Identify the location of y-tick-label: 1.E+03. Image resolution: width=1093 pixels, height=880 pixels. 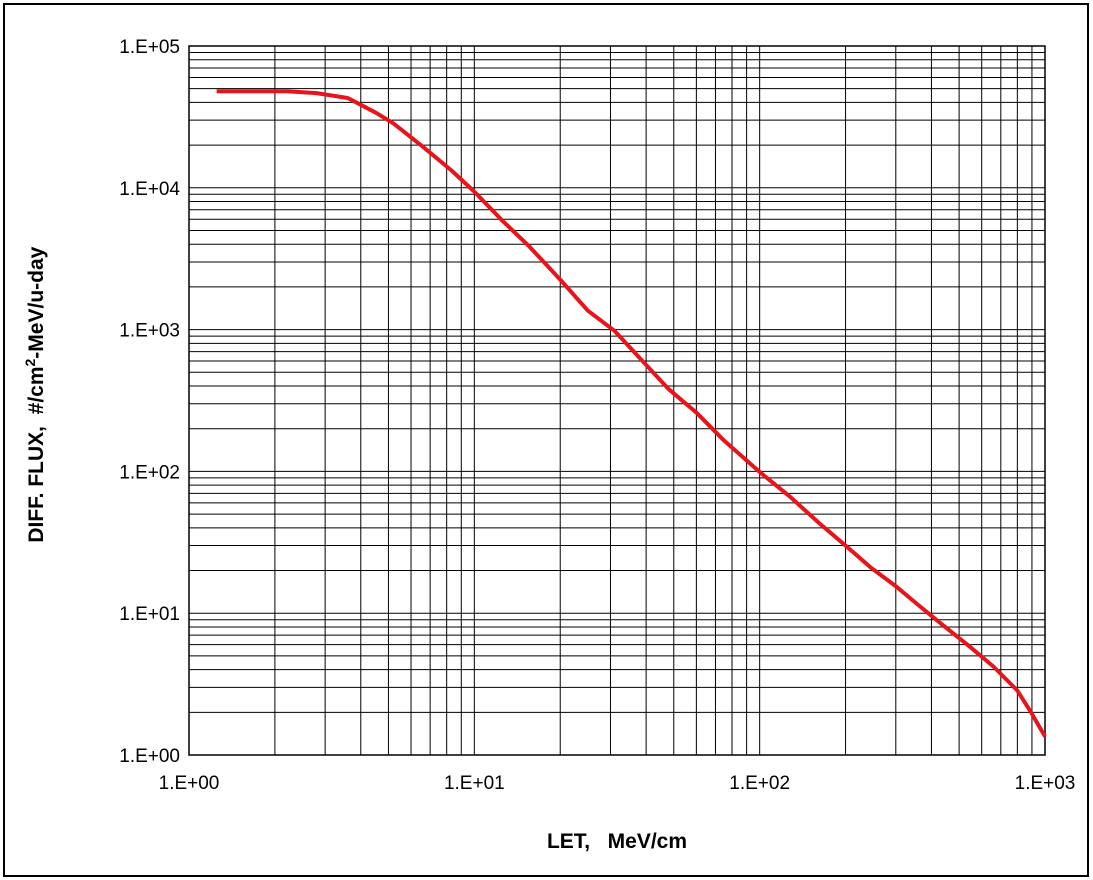
(149, 331).